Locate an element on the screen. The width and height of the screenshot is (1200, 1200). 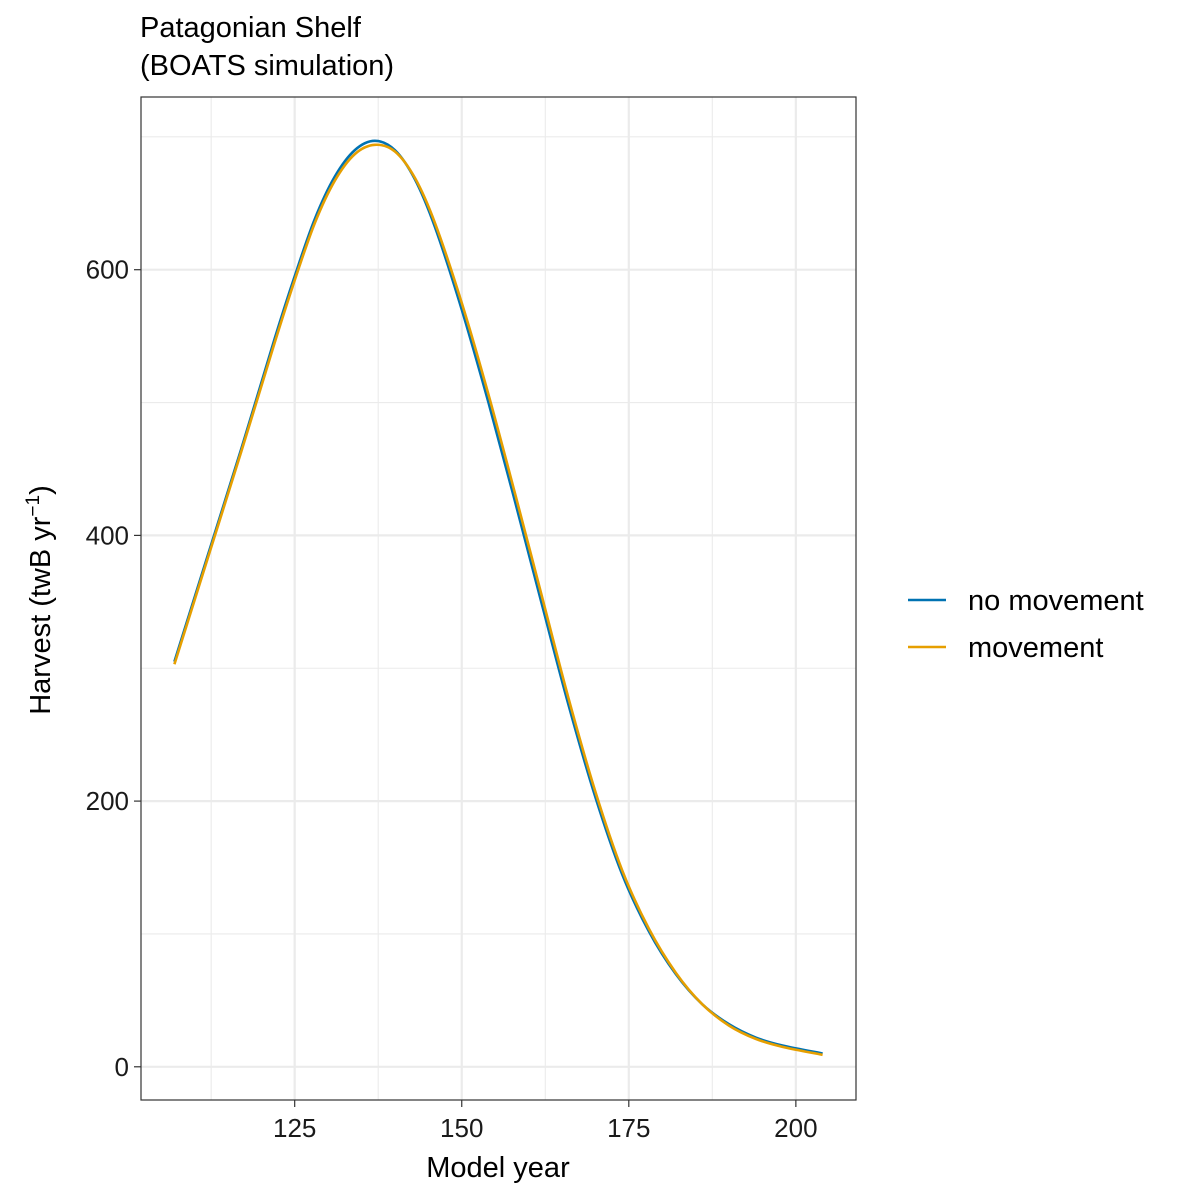
y-tick-label: 600 is located at coordinates (107, 270).